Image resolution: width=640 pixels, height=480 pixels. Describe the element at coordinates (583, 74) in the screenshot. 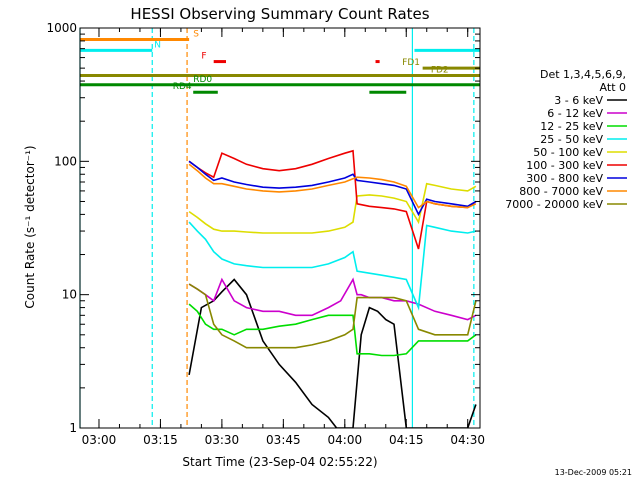

I see `legend-title-0: Det 1,3,4,5,6,9,` at that location.